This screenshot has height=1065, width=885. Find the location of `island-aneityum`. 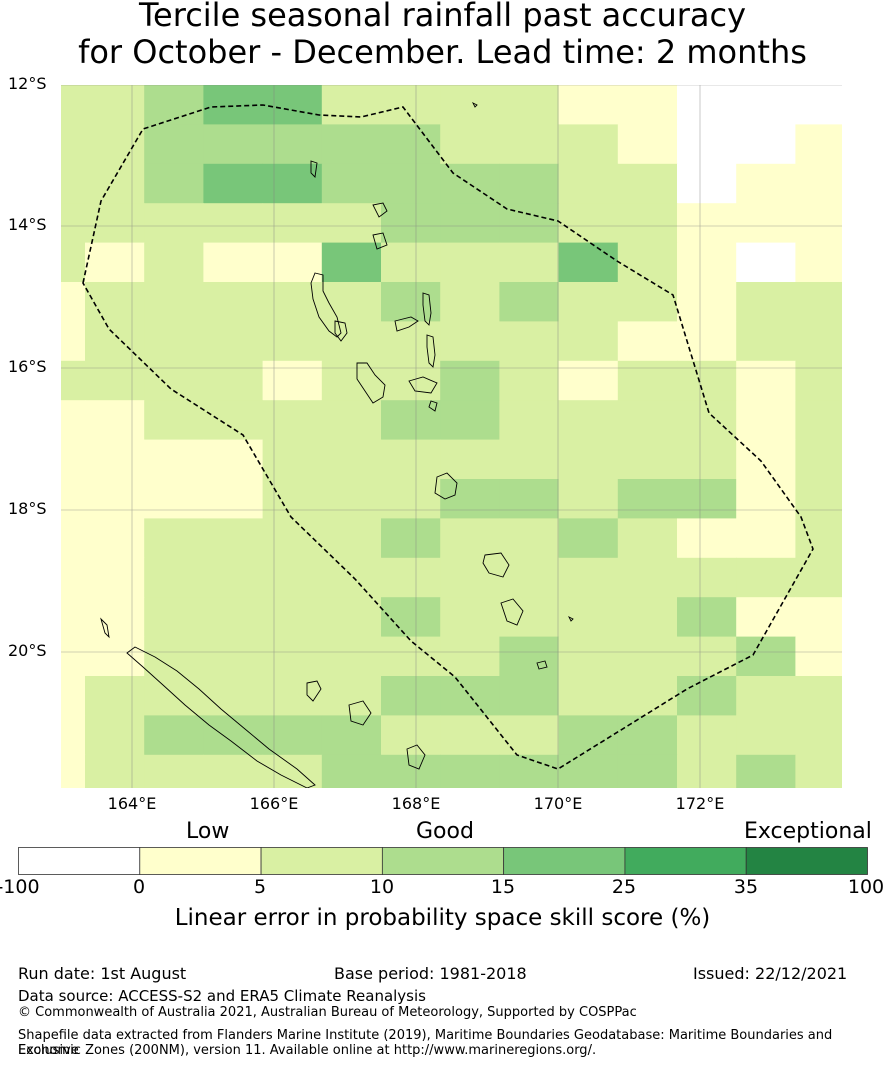

island-aneityum is located at coordinates (542, 665).